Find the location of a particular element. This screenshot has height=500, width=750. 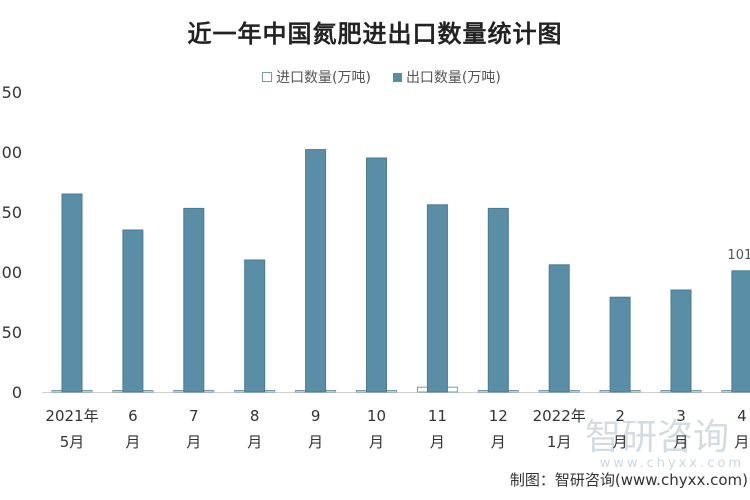

legend: 进口数量(万吨) 出口数量(万吨) is located at coordinates (381, 77).